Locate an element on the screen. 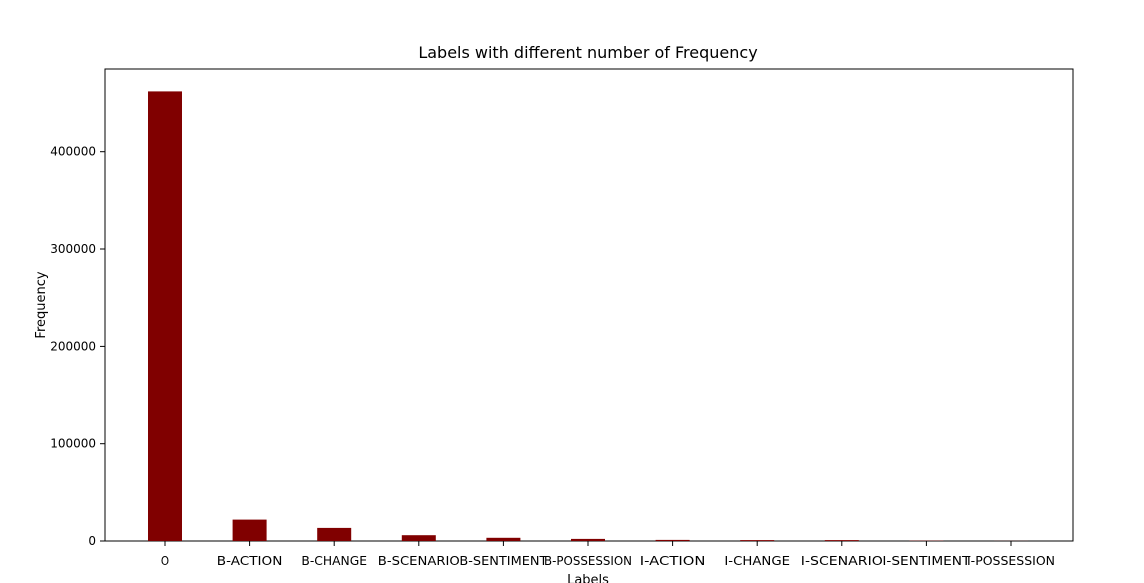 The height and width of the screenshot is (583, 1144). x-tick-label: I-CHANGE is located at coordinates (757, 561).